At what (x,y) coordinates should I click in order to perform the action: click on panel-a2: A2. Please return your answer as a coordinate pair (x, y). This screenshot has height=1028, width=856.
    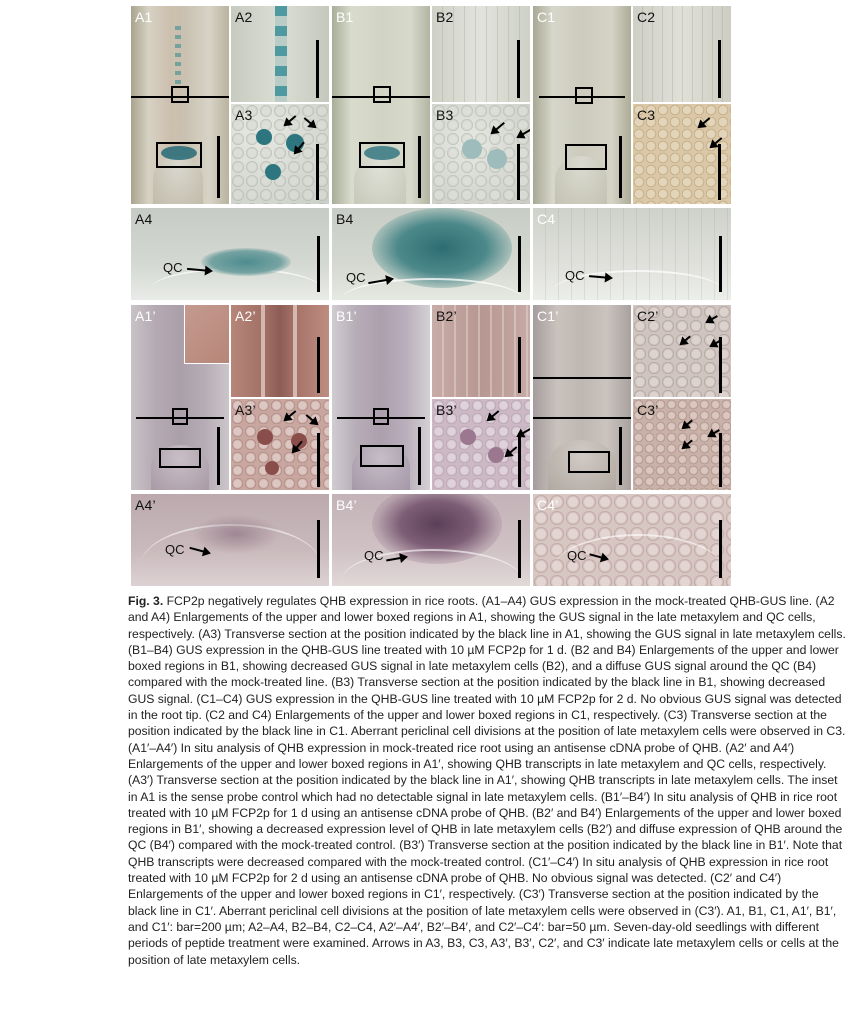
    Looking at the image, I should click on (280, 54).